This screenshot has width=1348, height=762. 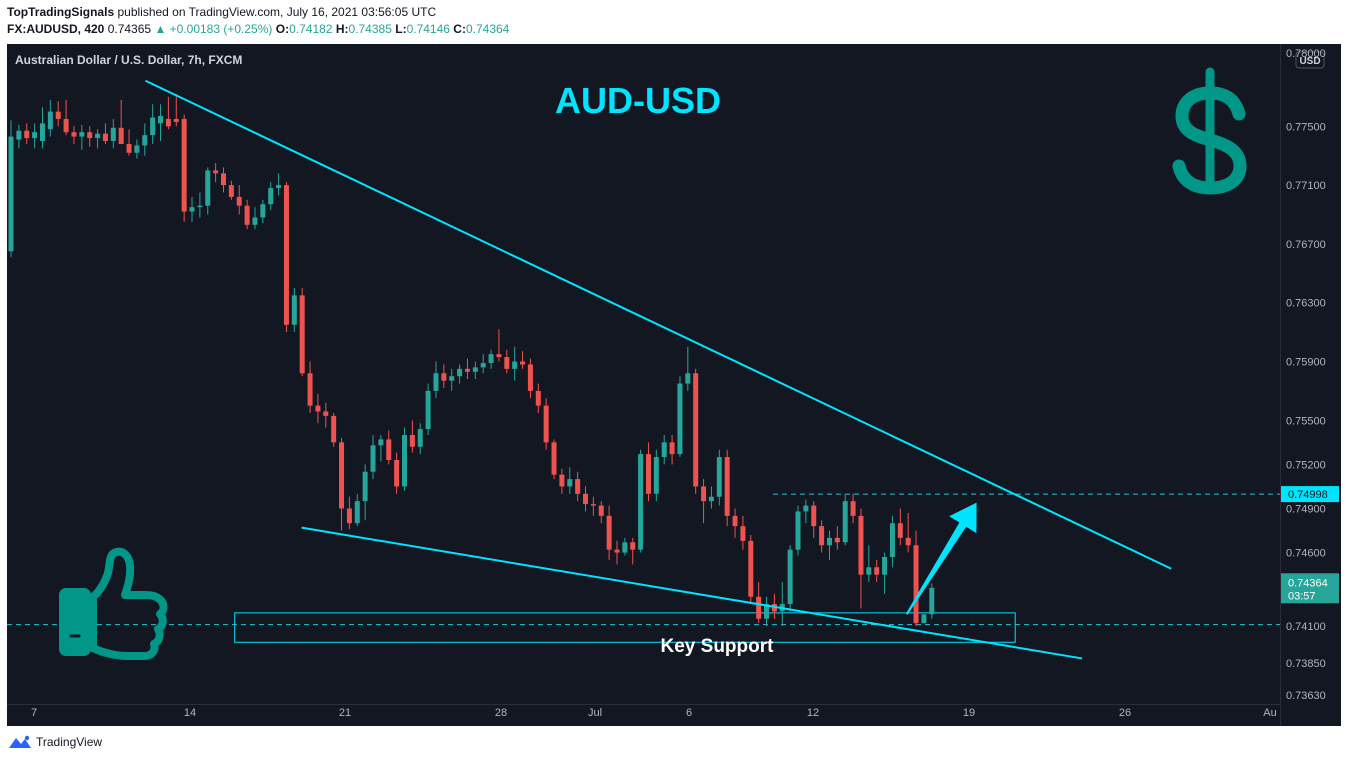 I want to click on publisher-name: TopTradingSignals, so click(x=61, y=12).